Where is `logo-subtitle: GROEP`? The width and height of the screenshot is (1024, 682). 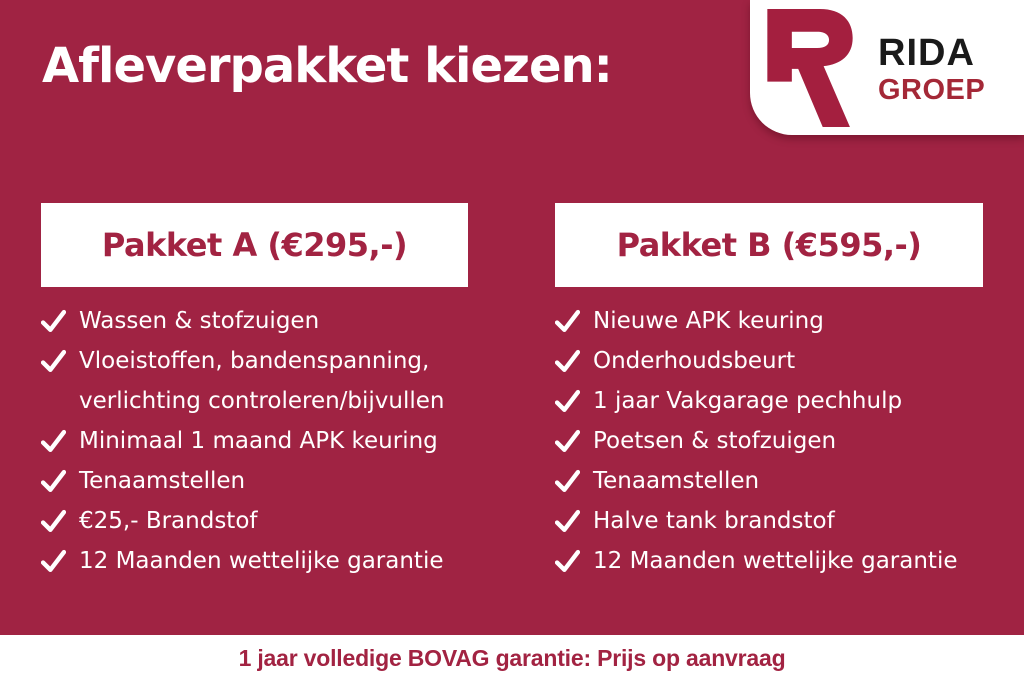 logo-subtitle: GROEP is located at coordinates (932, 90).